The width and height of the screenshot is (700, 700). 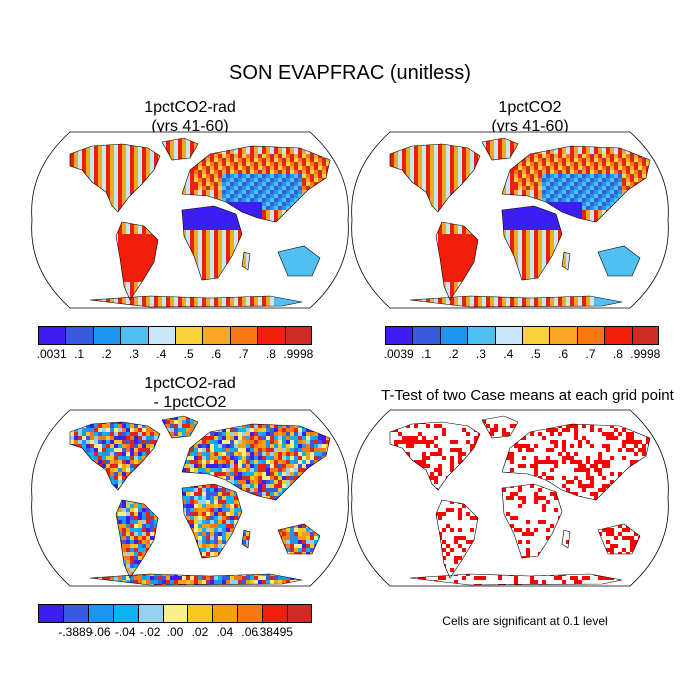 I want to click on panel-1-title: 1pctCO2-rad (yrs 41-60), so click(x=190, y=117).